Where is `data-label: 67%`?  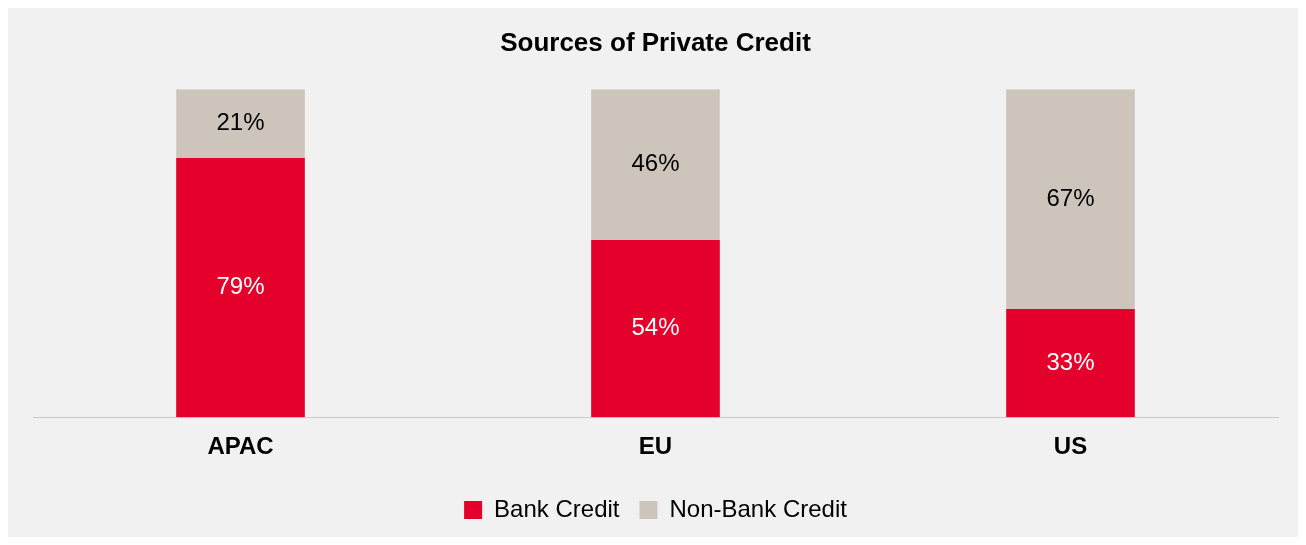 data-label: 67% is located at coordinates (1070, 197).